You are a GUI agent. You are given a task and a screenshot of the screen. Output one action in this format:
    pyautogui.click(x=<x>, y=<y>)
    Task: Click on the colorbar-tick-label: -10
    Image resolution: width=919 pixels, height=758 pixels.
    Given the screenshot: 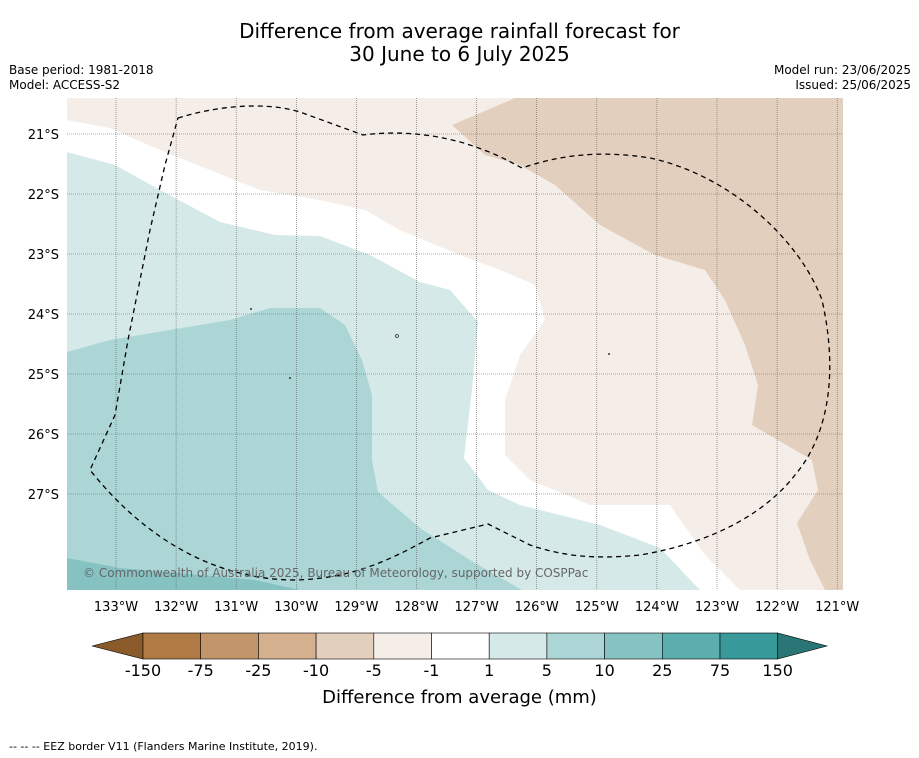 What is the action you would take?
    pyautogui.click(x=316, y=670)
    